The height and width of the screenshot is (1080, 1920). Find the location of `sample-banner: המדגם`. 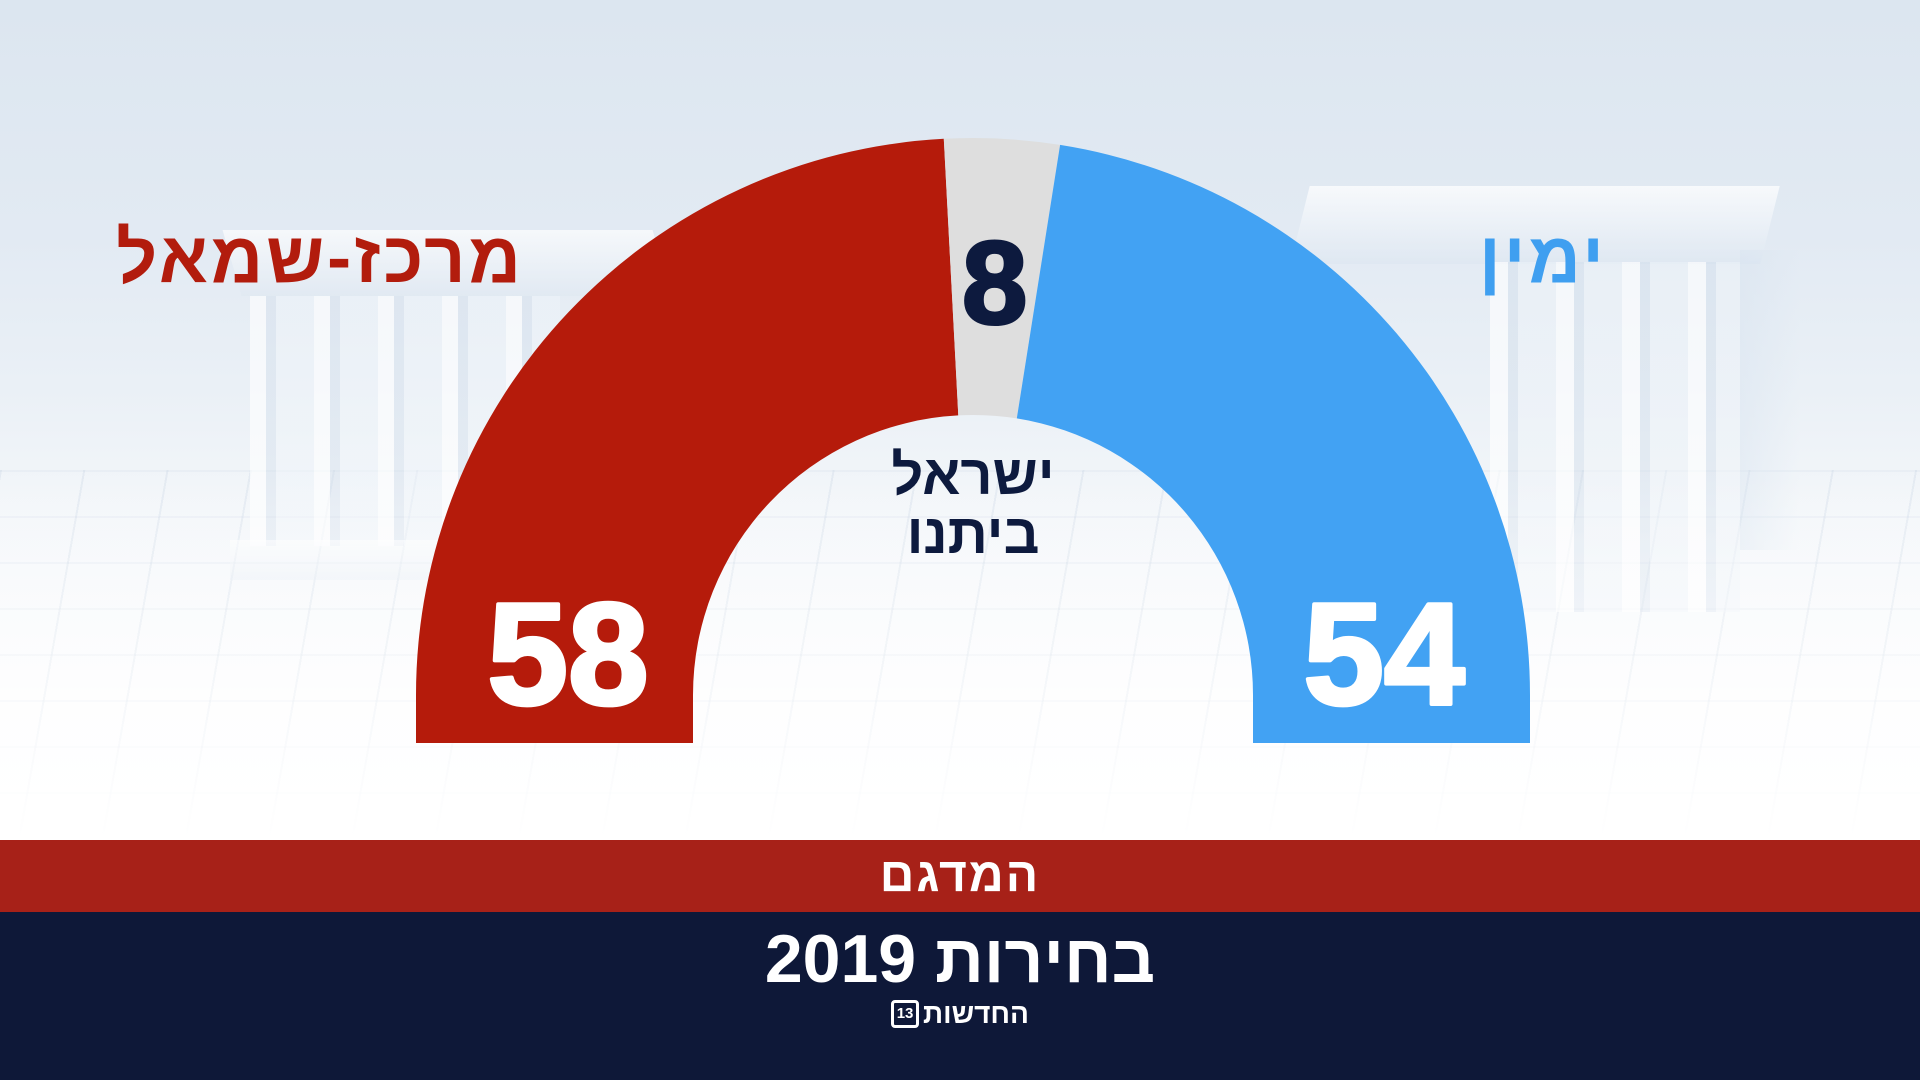

sample-banner: המדגם is located at coordinates (960, 876).